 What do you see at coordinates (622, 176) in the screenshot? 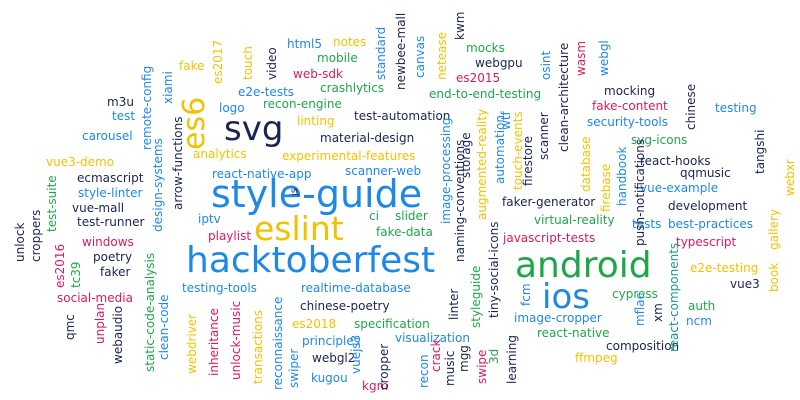
I see `word-handbook: handbook` at bounding box center [622, 176].